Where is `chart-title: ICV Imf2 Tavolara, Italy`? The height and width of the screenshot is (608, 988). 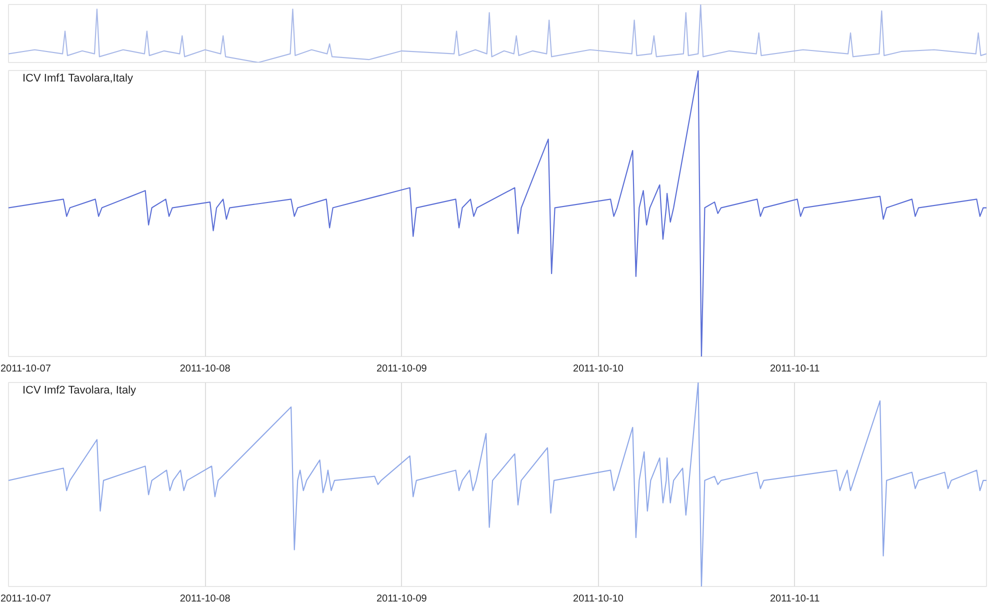
chart-title: ICV Imf2 Tavolara, Italy is located at coordinates (79, 390).